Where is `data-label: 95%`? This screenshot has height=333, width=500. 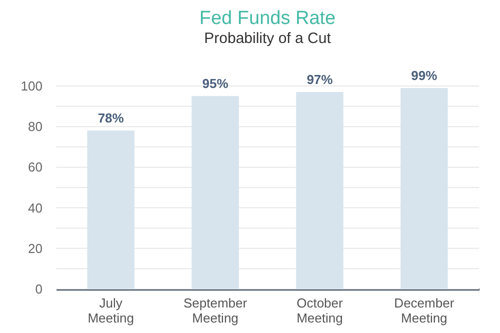 data-label: 95% is located at coordinates (215, 84).